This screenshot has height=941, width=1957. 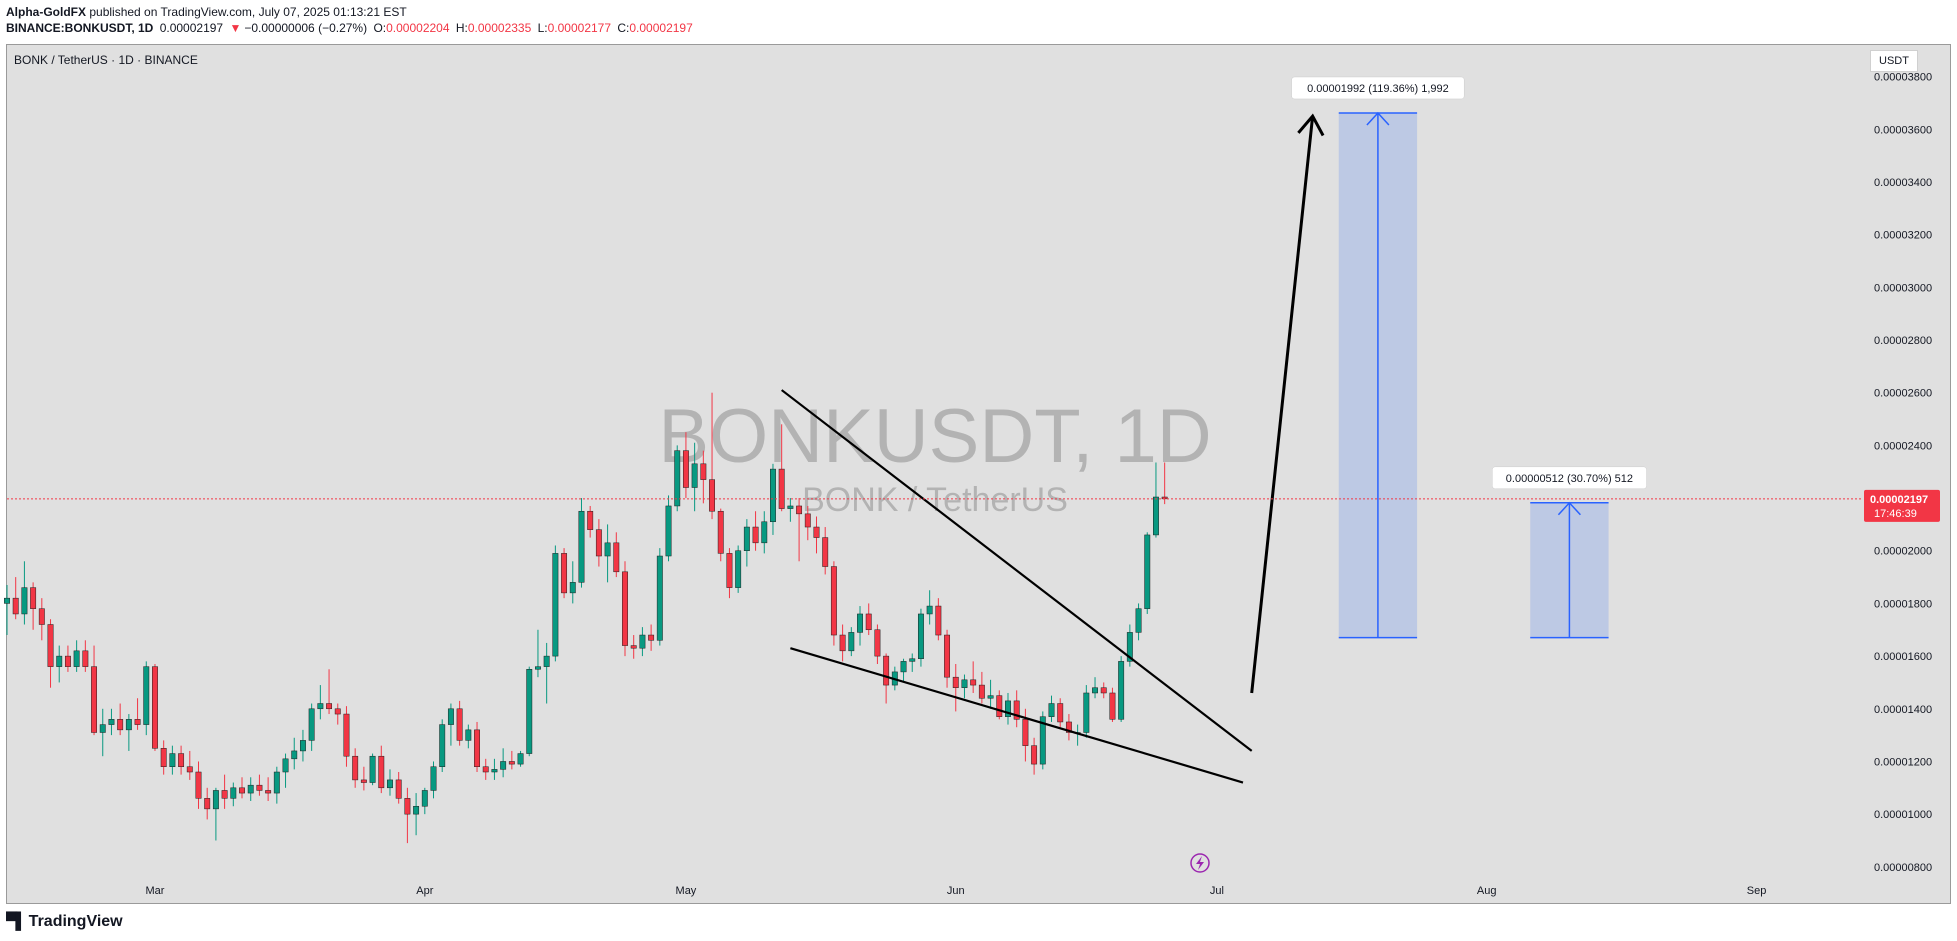 What do you see at coordinates (1903, 130) in the screenshot?
I see `price-tick-label: 0.00003600` at bounding box center [1903, 130].